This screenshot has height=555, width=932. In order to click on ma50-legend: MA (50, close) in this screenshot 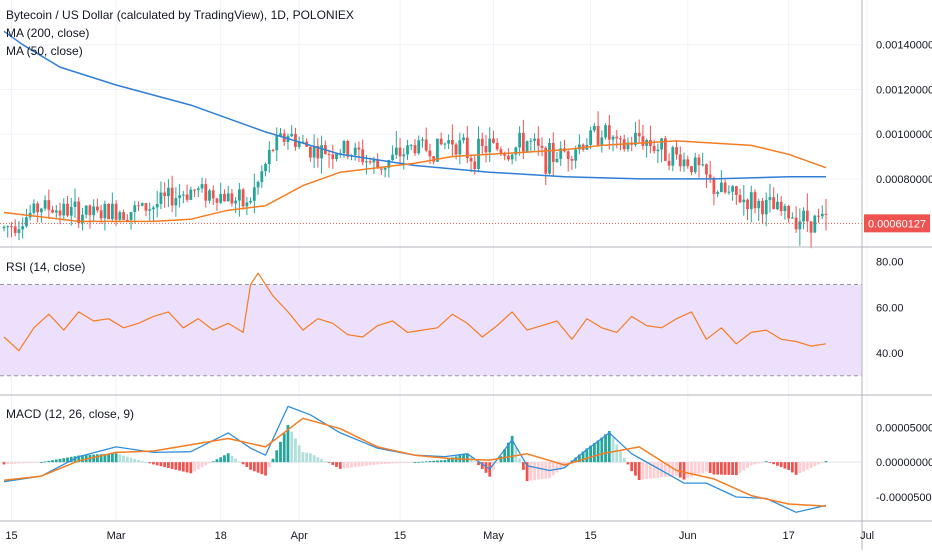, I will do `click(44, 51)`.